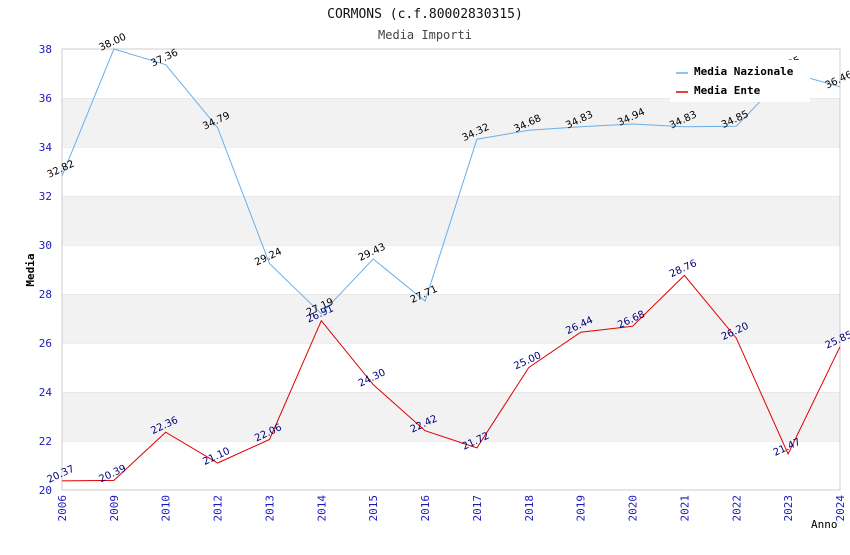 The image size is (850, 555). Describe the element at coordinates (45, 490) in the screenshot. I see `y-tick-label: 20` at that location.